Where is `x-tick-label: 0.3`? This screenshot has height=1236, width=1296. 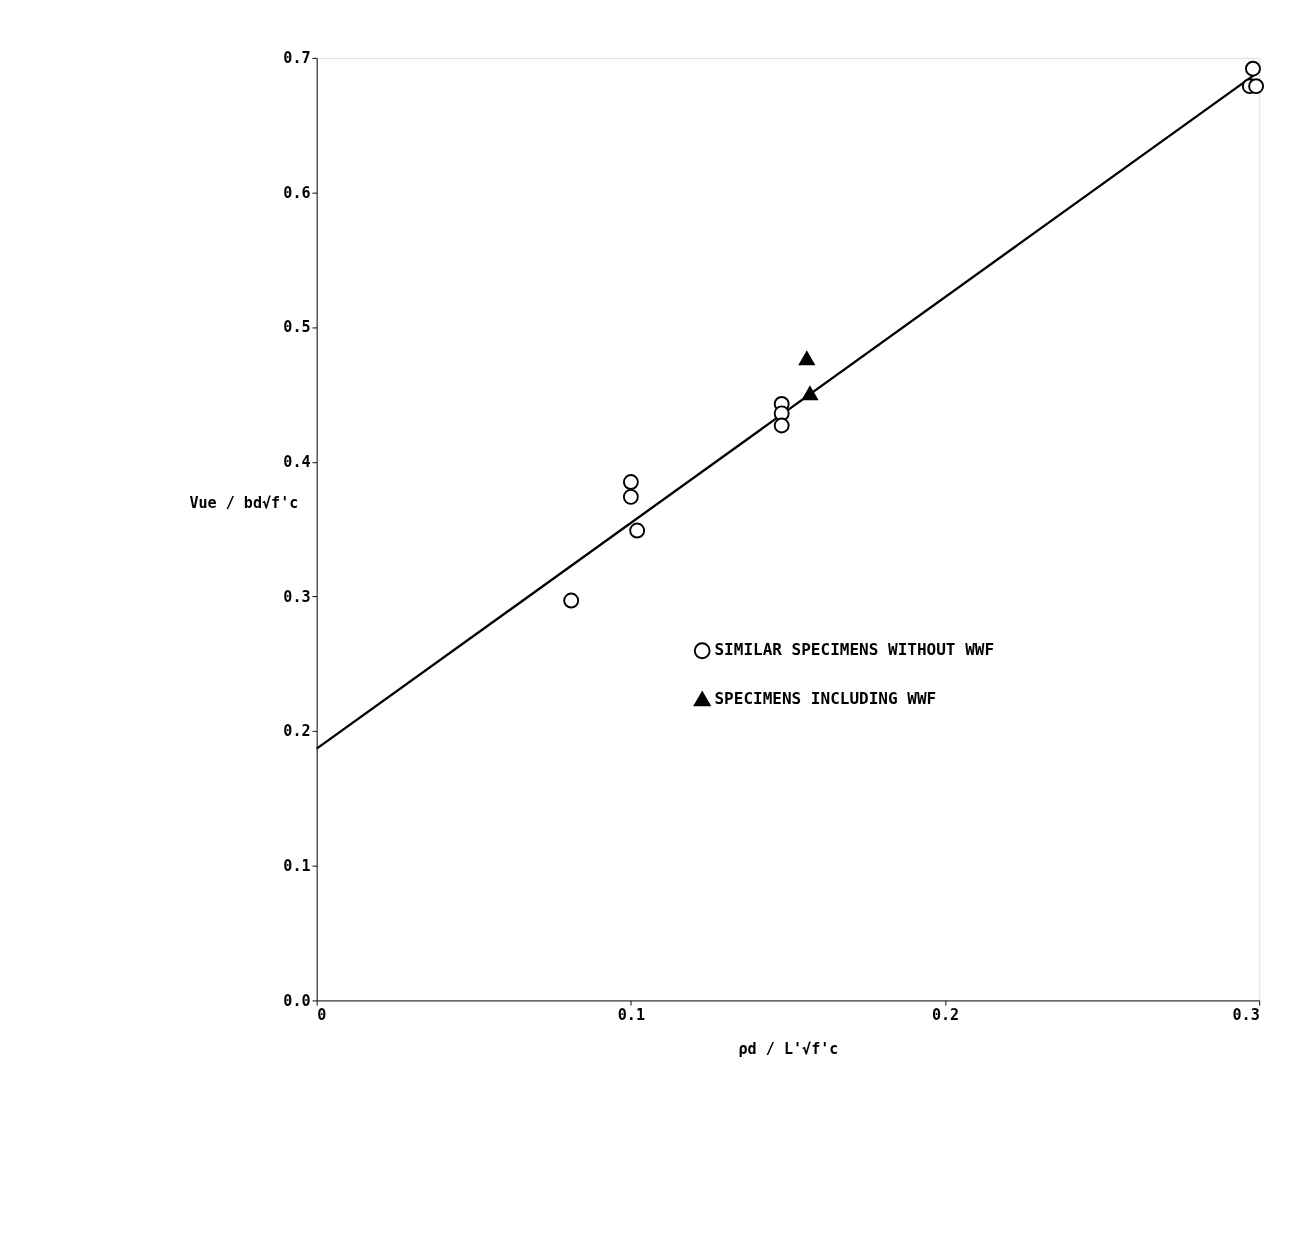 x-tick-label: 0.3 is located at coordinates (1246, 1014).